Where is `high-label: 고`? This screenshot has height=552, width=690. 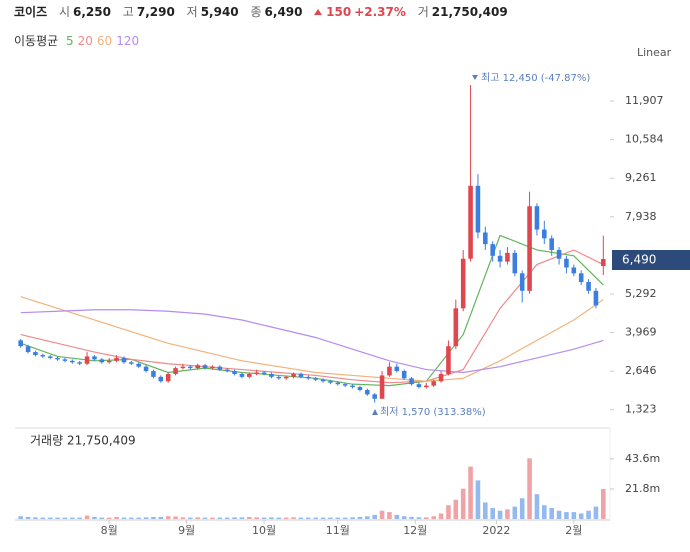
high-label: 고 is located at coordinates (128, 12).